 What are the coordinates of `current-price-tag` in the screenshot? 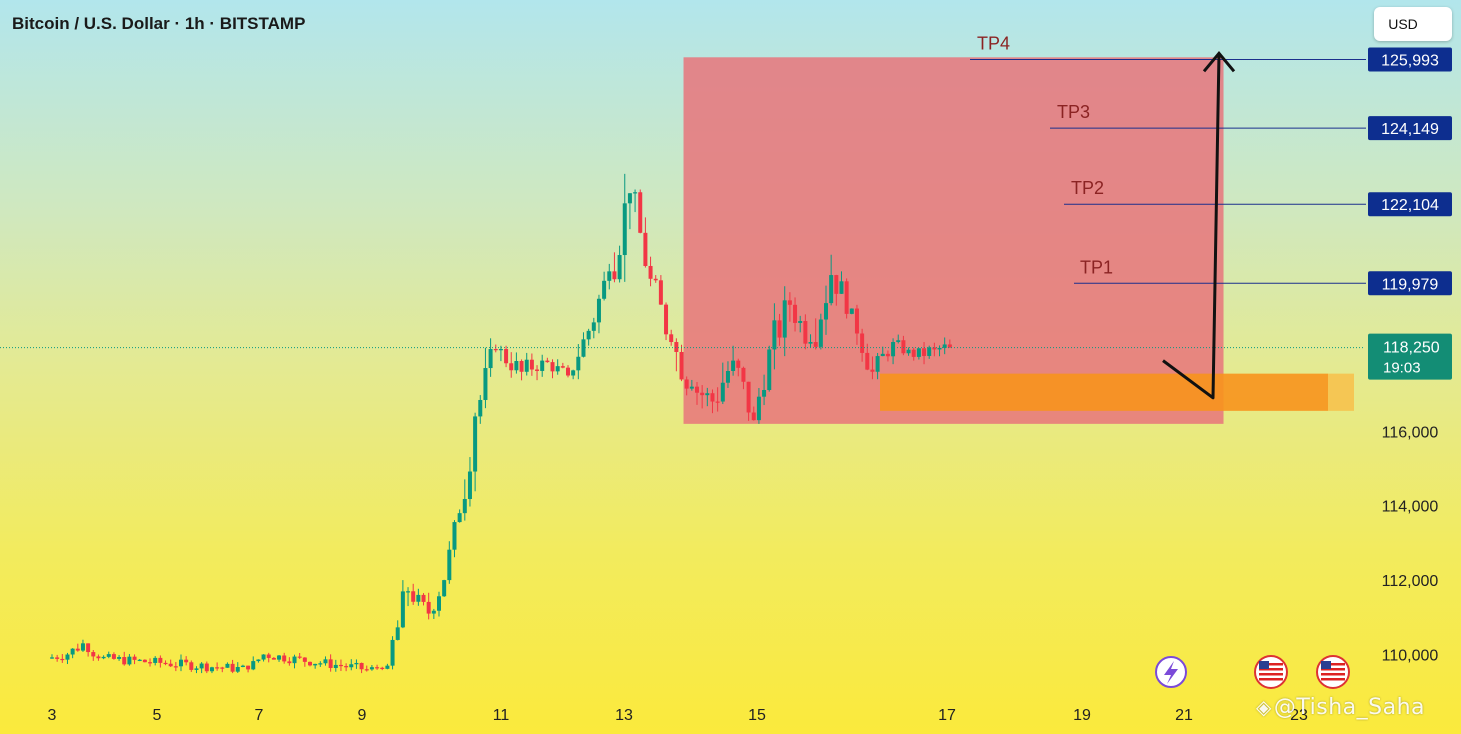 It's located at (1410, 356).